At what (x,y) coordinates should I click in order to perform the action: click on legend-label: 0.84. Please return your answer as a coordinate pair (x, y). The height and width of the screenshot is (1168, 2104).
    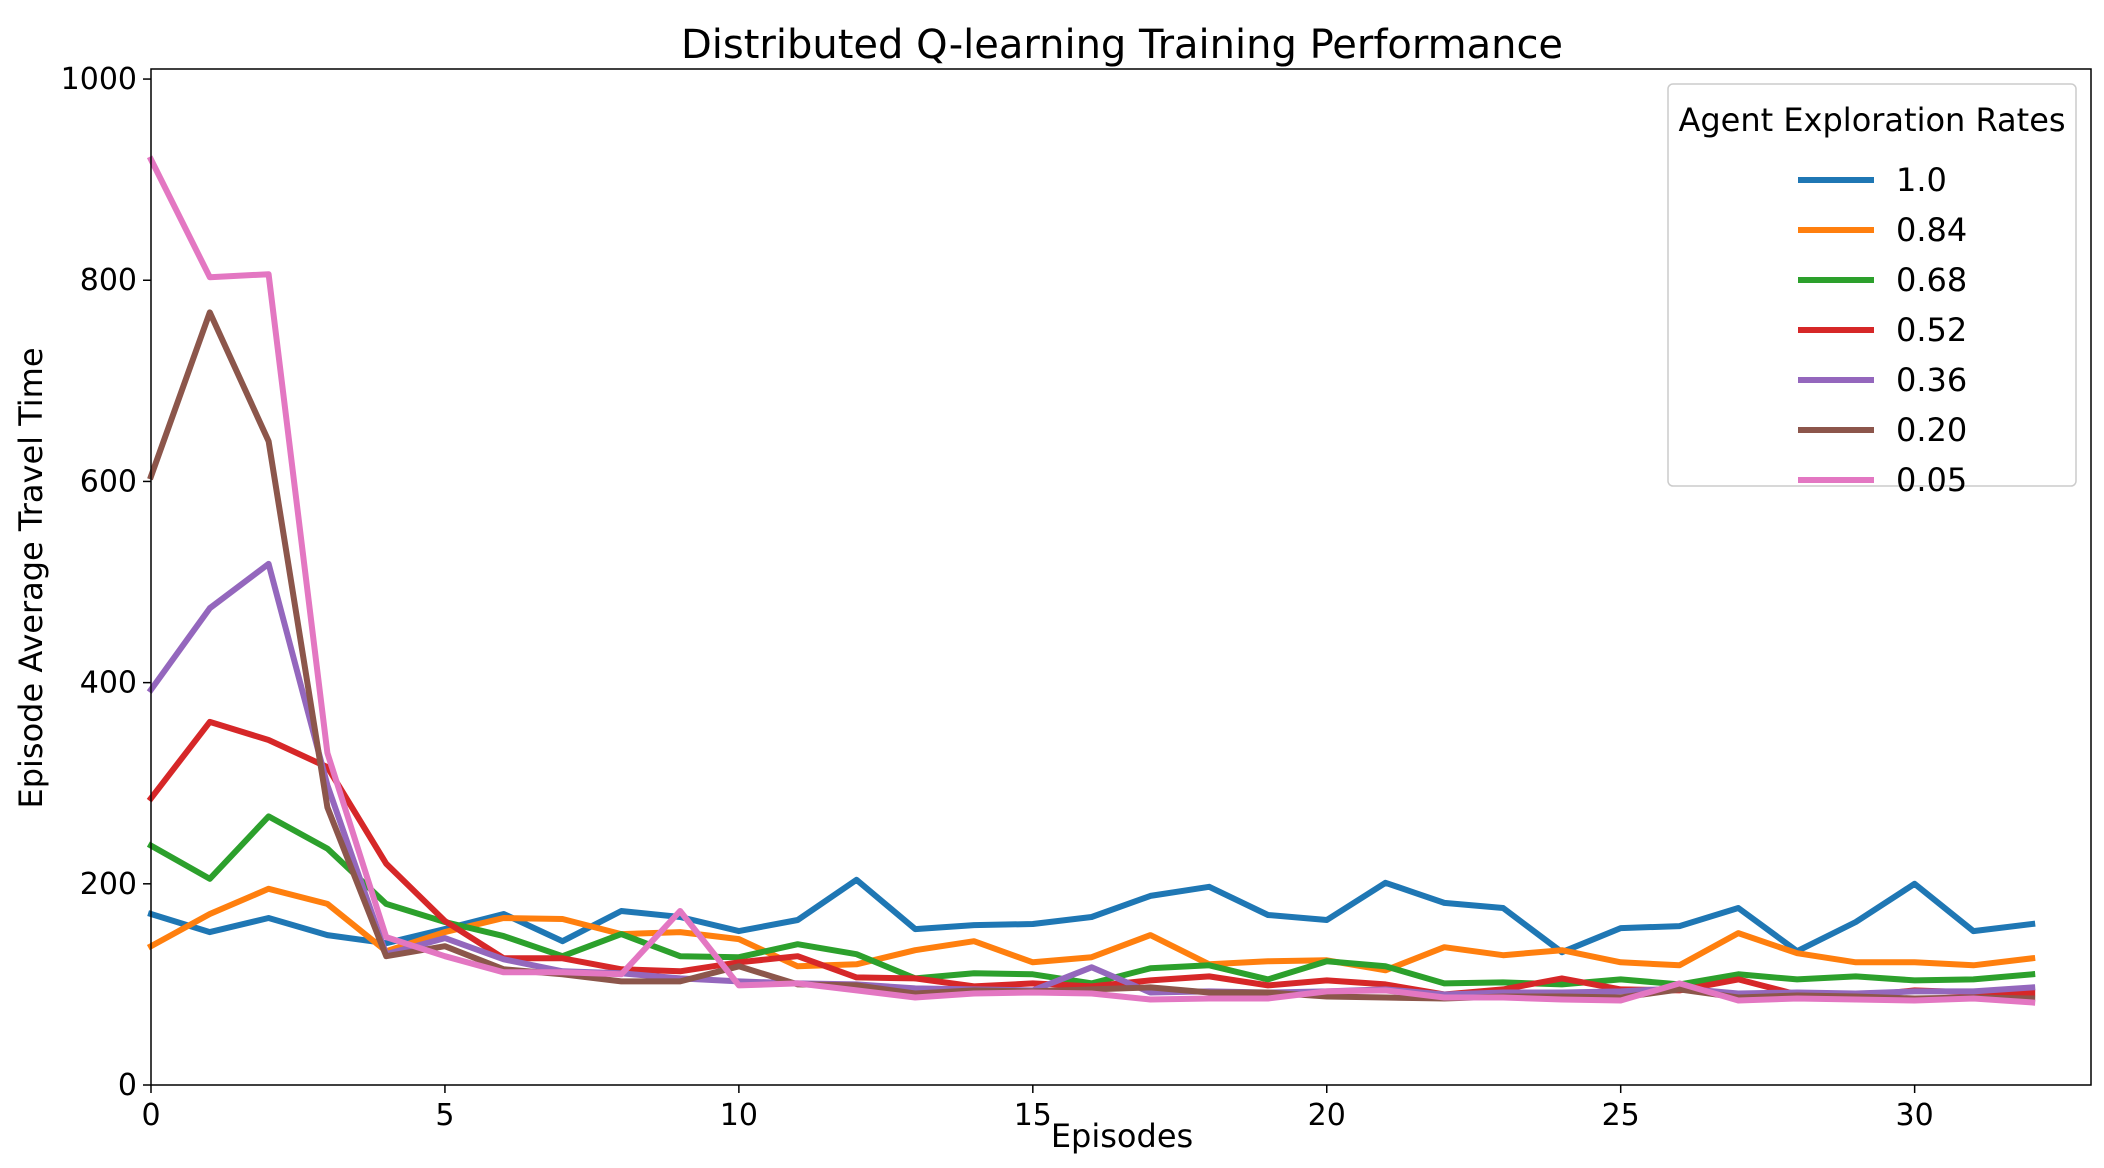
    Looking at the image, I should click on (1931, 230).